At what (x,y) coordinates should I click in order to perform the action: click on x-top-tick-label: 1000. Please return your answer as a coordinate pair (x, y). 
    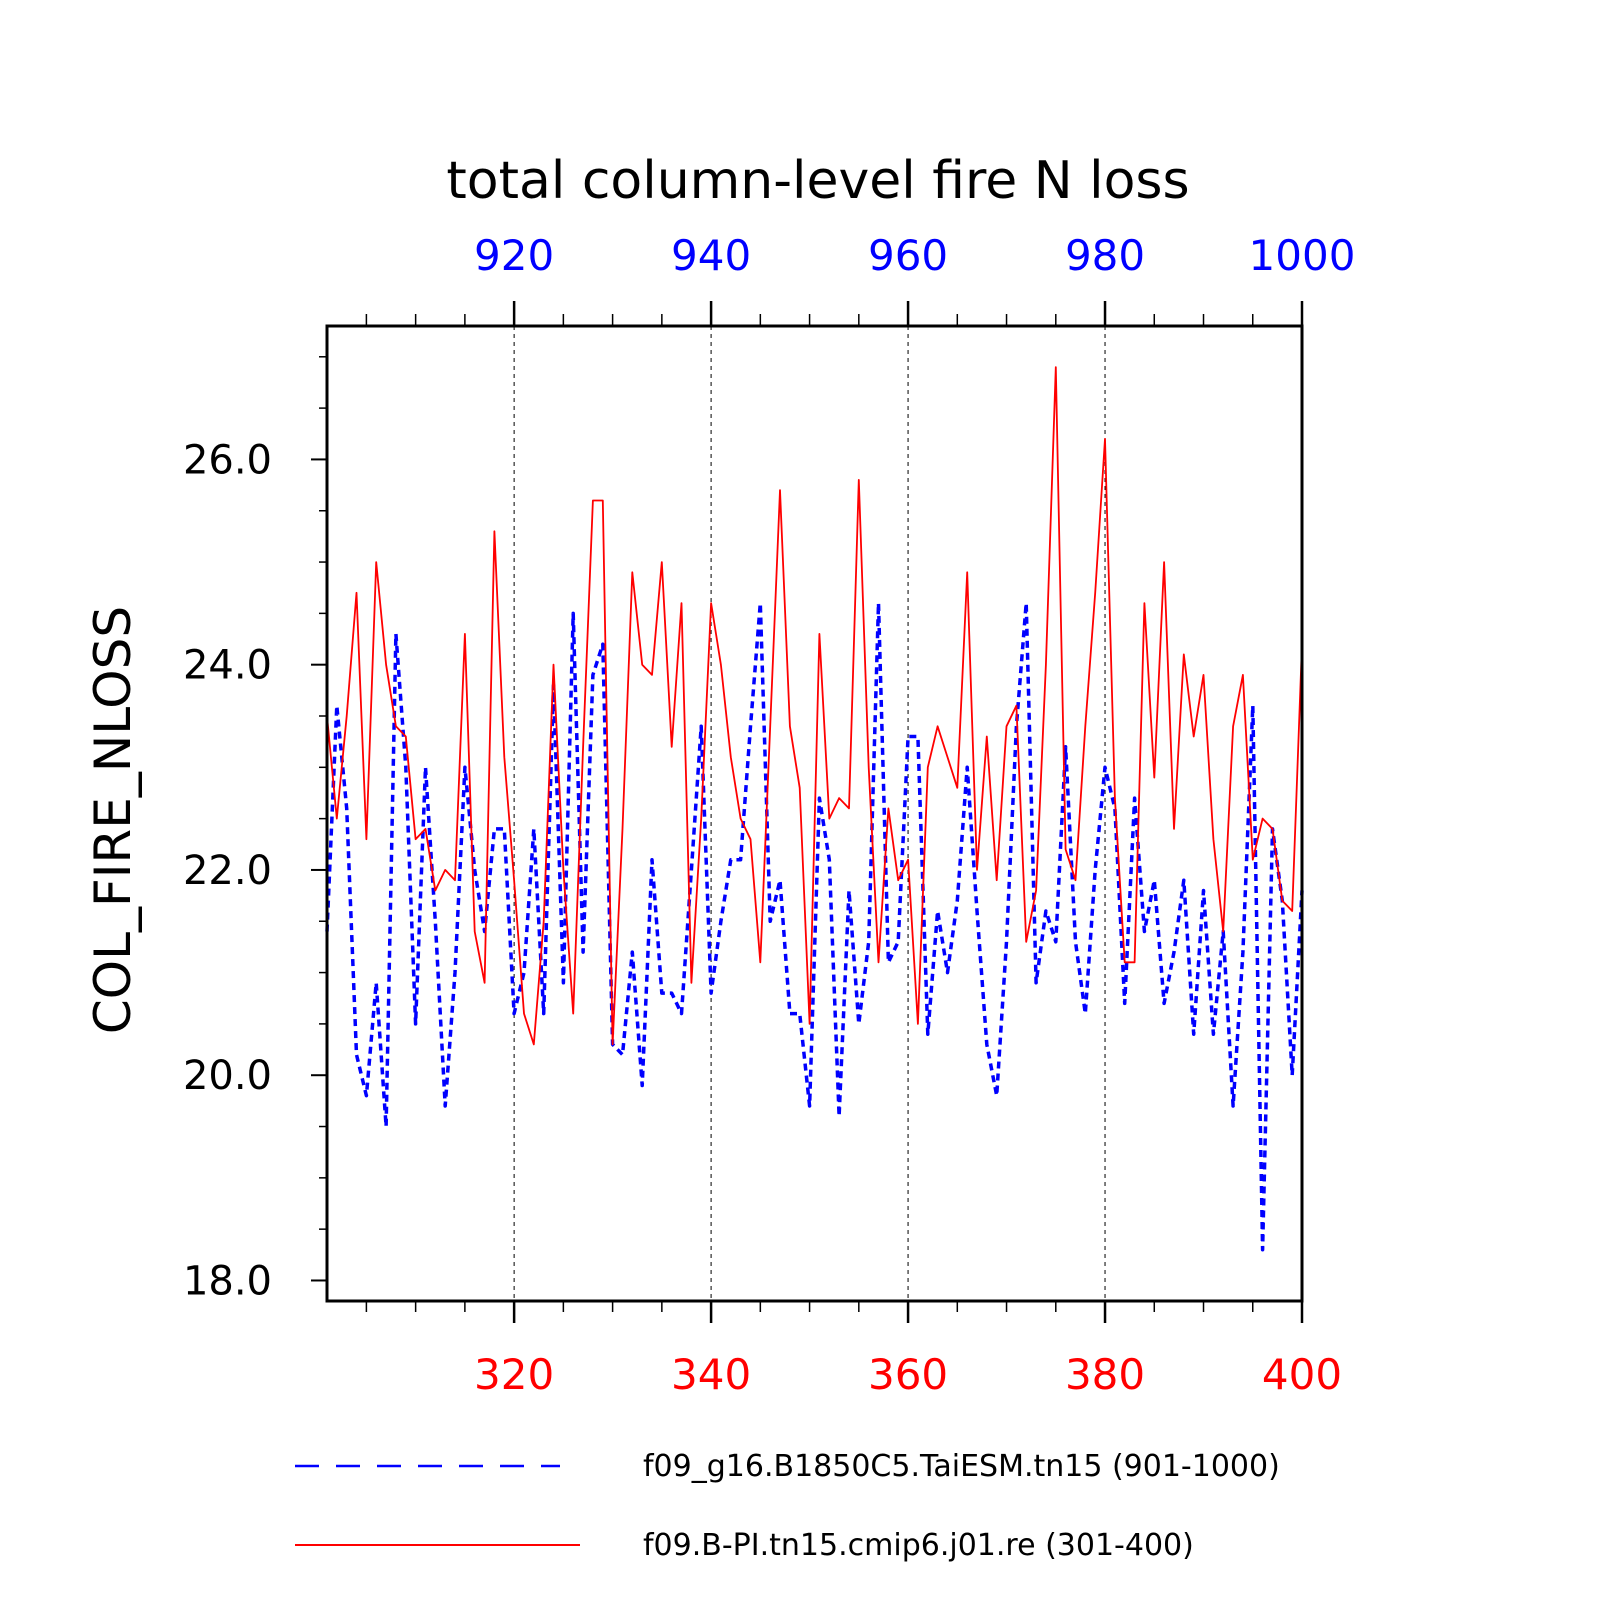
    Looking at the image, I should click on (1302, 255).